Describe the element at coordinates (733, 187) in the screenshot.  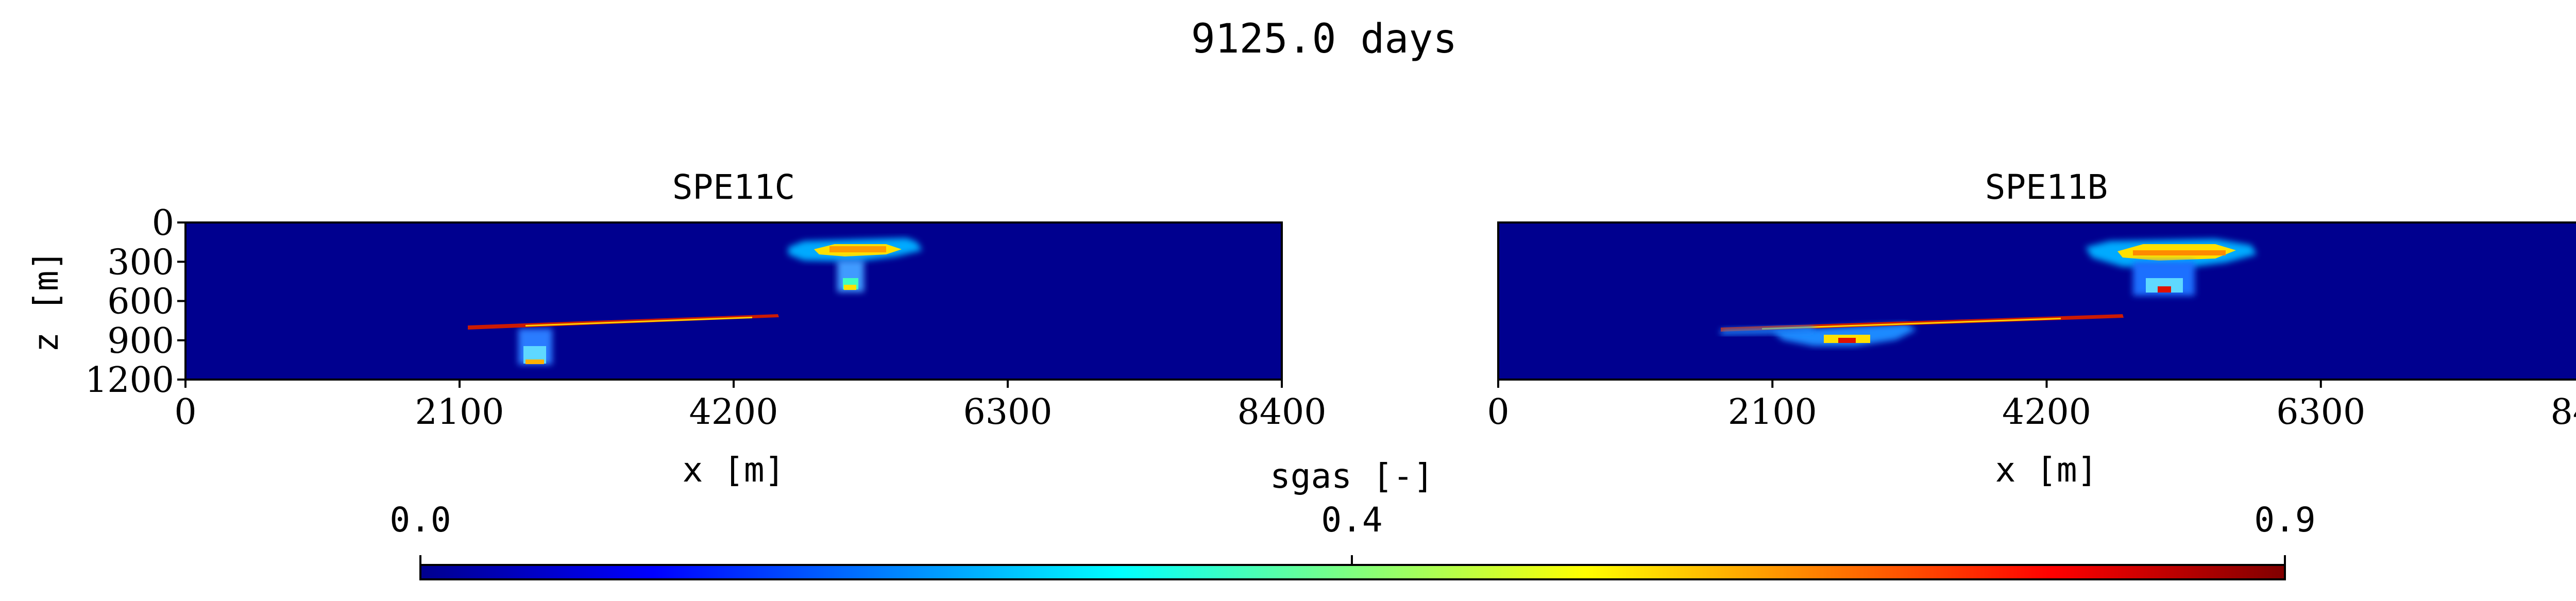
I see `panel-title-spe11c: SPE11C` at that location.